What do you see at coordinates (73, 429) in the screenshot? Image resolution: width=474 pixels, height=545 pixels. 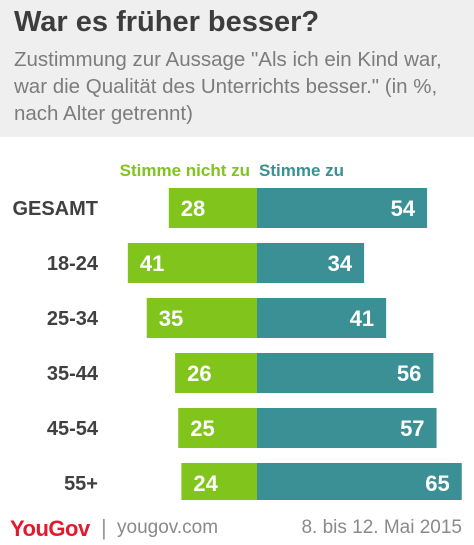 I see `category-label: 45-54` at bounding box center [73, 429].